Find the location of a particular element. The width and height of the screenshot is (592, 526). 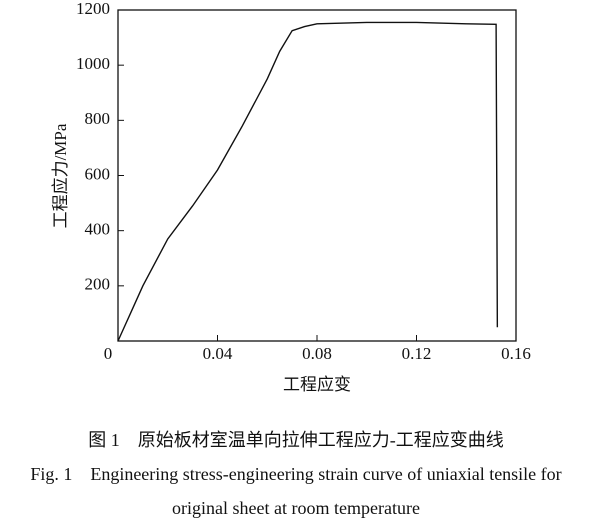

x-tick-label: 0 is located at coordinates (108, 353).